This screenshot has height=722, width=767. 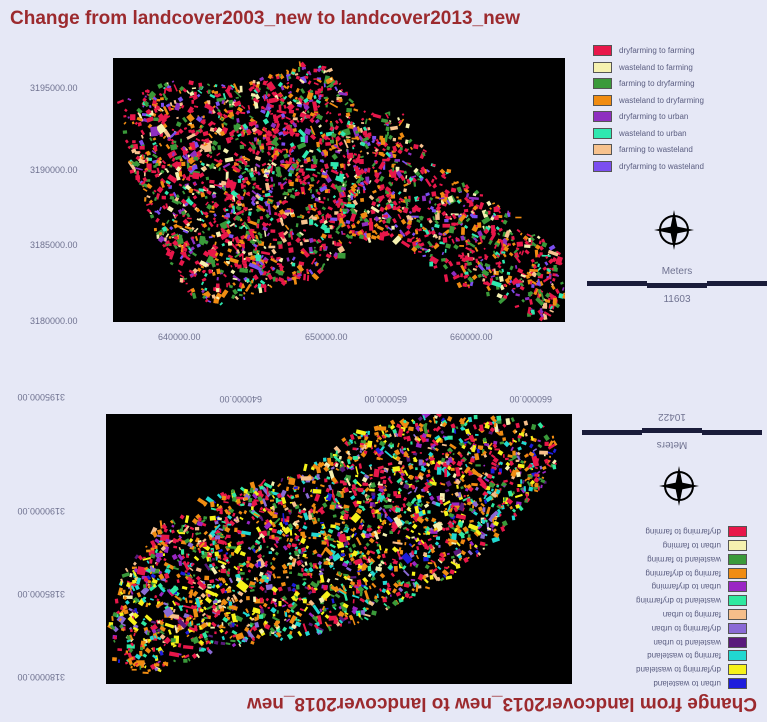 I want to click on legend-item: wasteland to farming, so click(x=697, y=559).